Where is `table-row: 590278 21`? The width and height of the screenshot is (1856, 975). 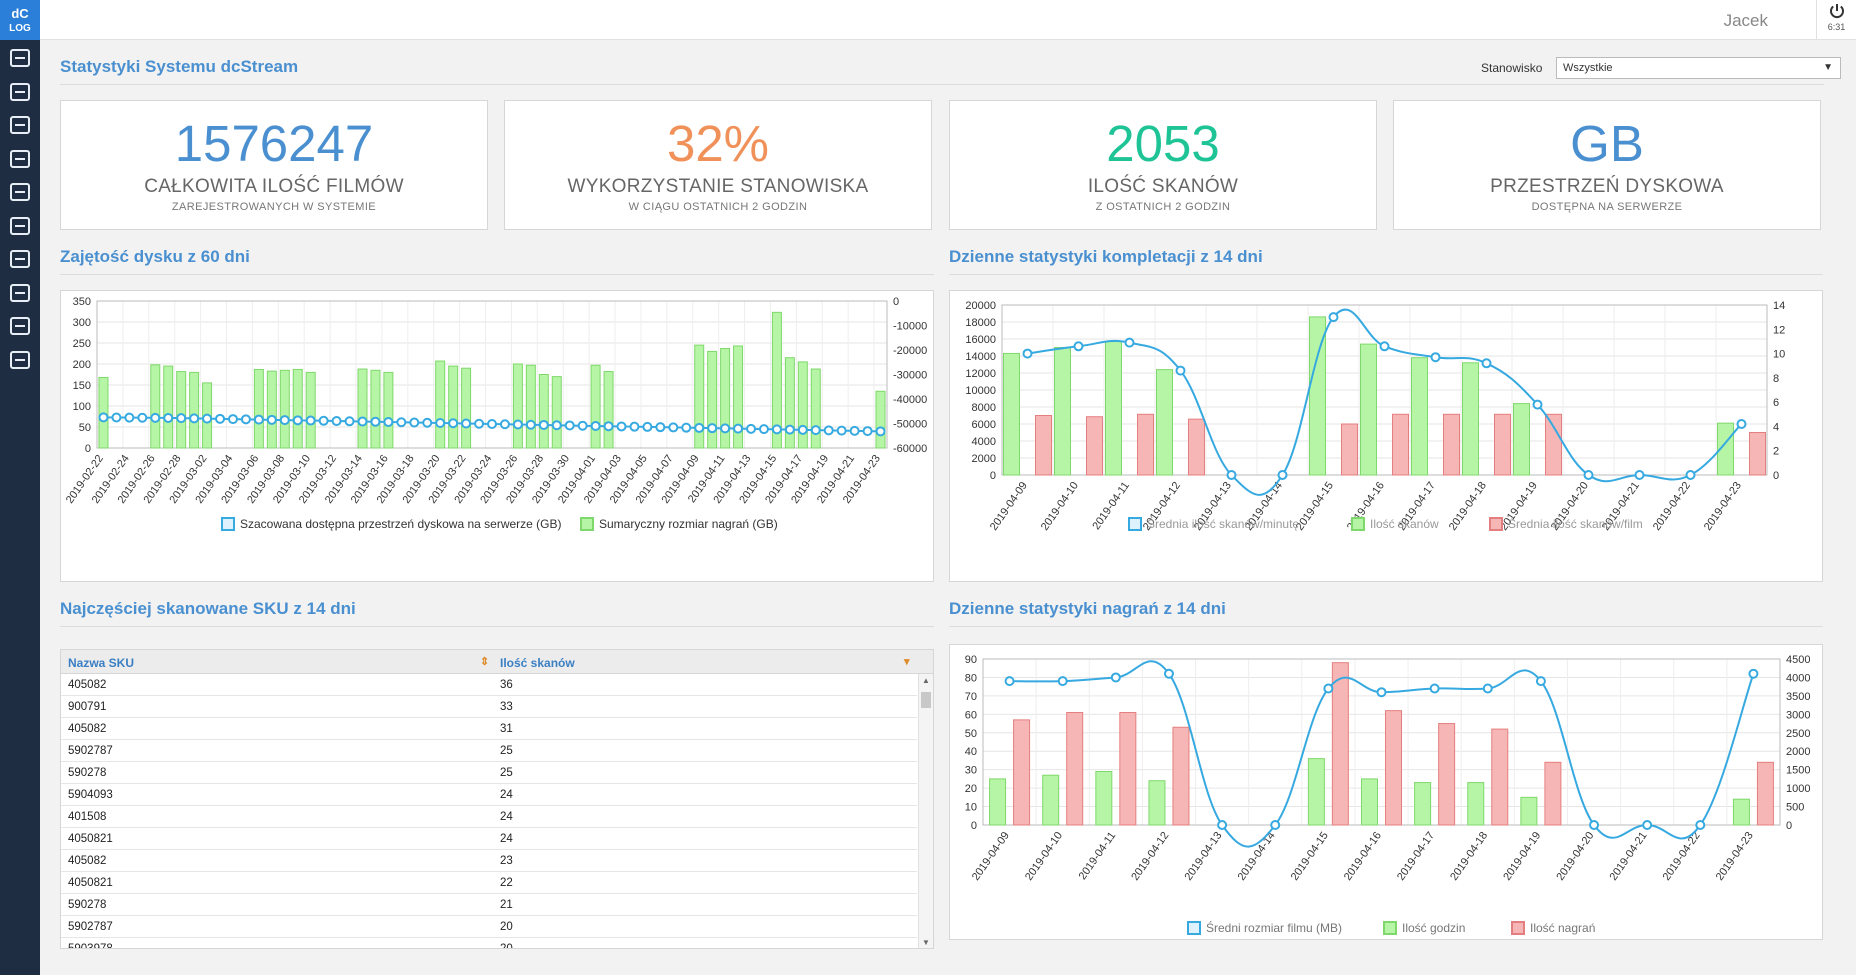 table-row: 590278 21 is located at coordinates (489, 905).